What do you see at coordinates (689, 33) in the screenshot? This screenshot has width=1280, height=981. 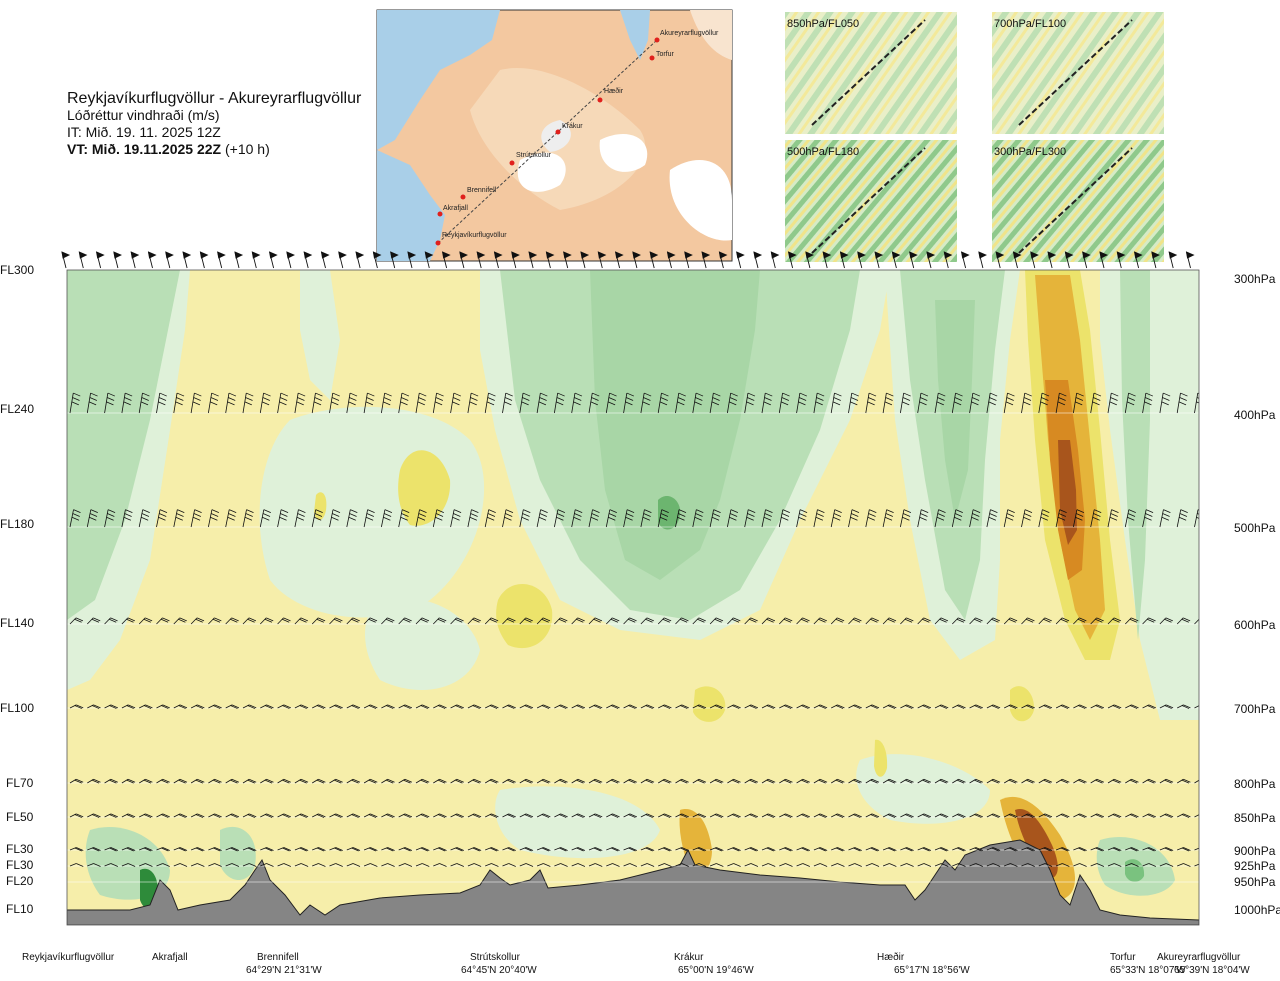 I see `map-label-akureyri: Akureyrarflugvöllur` at bounding box center [689, 33].